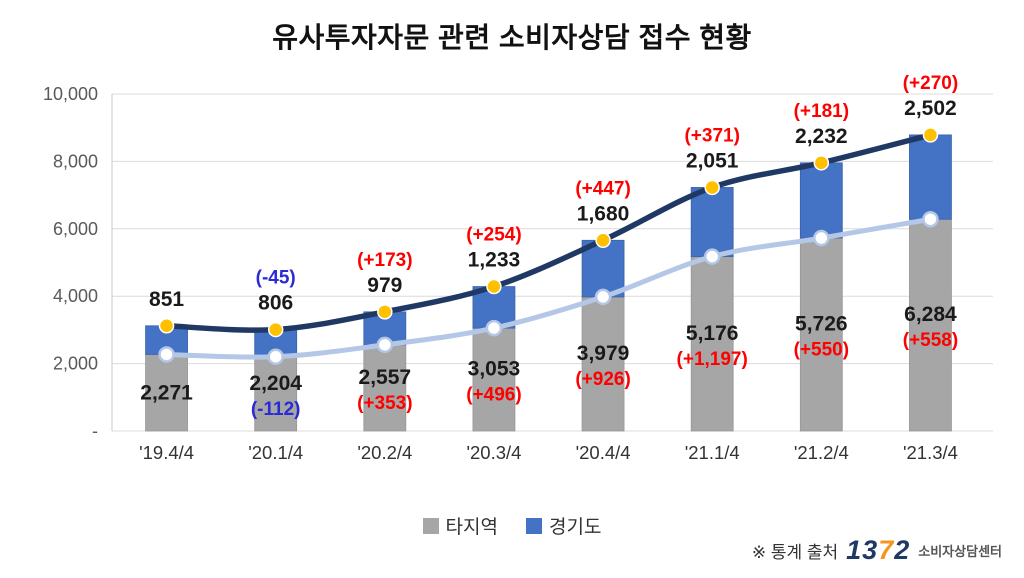  Describe the element at coordinates (870, 550) in the screenshot. I see `logo-digit: 3` at that location.